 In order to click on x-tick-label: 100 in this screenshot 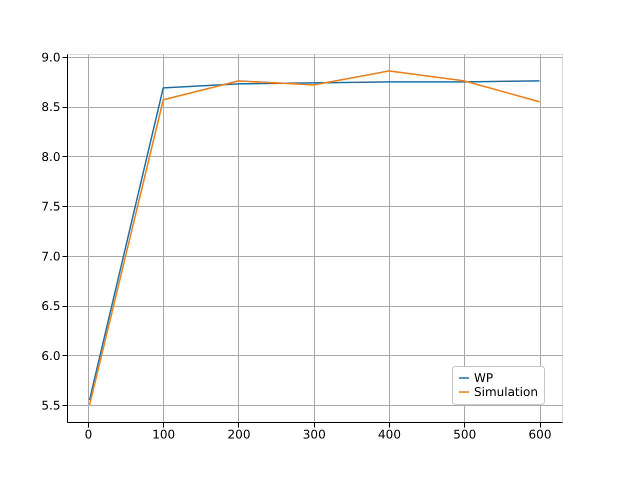, I will do `click(164, 435)`.